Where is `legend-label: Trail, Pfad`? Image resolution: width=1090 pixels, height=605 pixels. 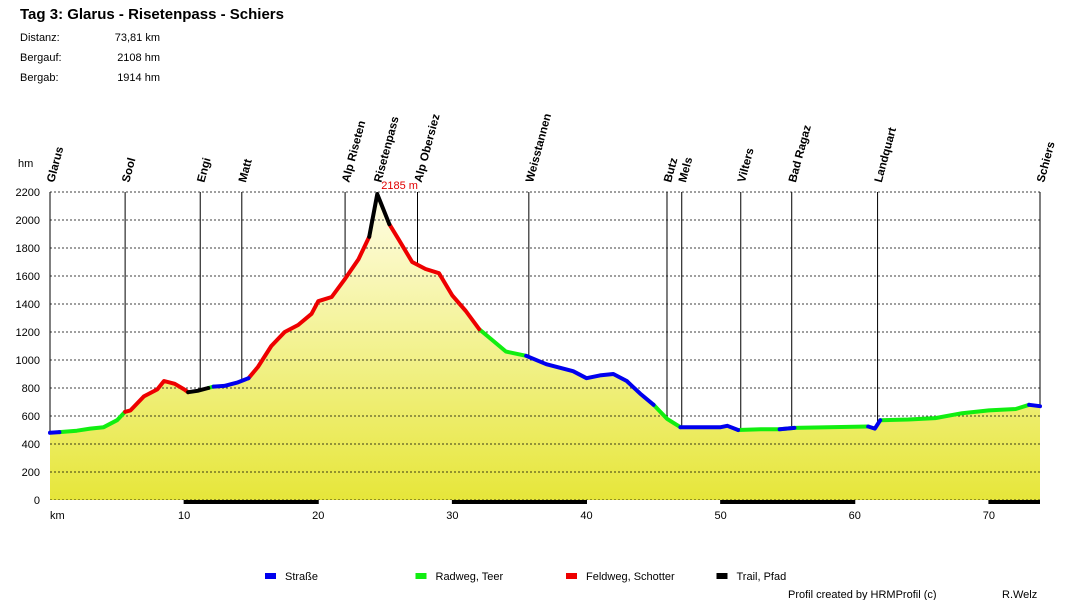
legend-label: Trail, Pfad is located at coordinates (762, 577).